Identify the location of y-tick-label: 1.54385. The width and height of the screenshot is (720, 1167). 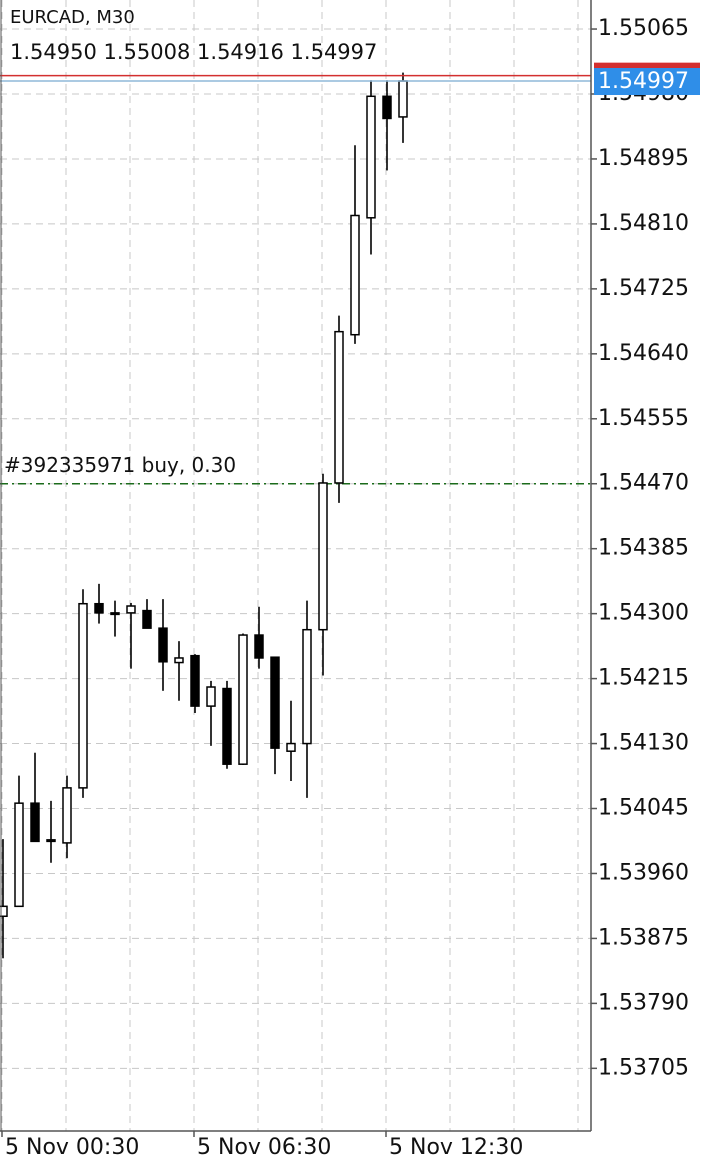
(643, 548).